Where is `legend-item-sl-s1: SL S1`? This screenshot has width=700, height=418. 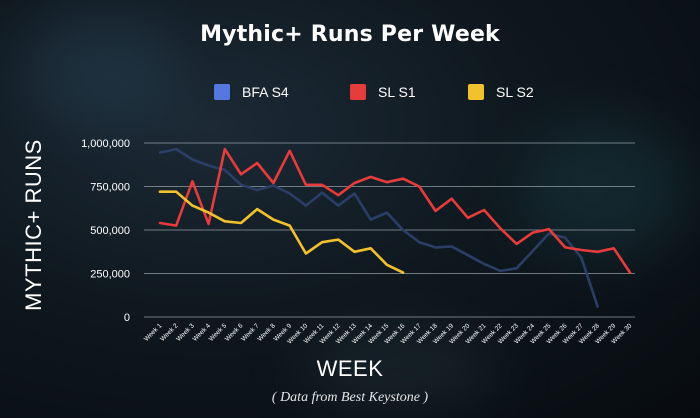 legend-item-sl-s1: SL S1 is located at coordinates (383, 92).